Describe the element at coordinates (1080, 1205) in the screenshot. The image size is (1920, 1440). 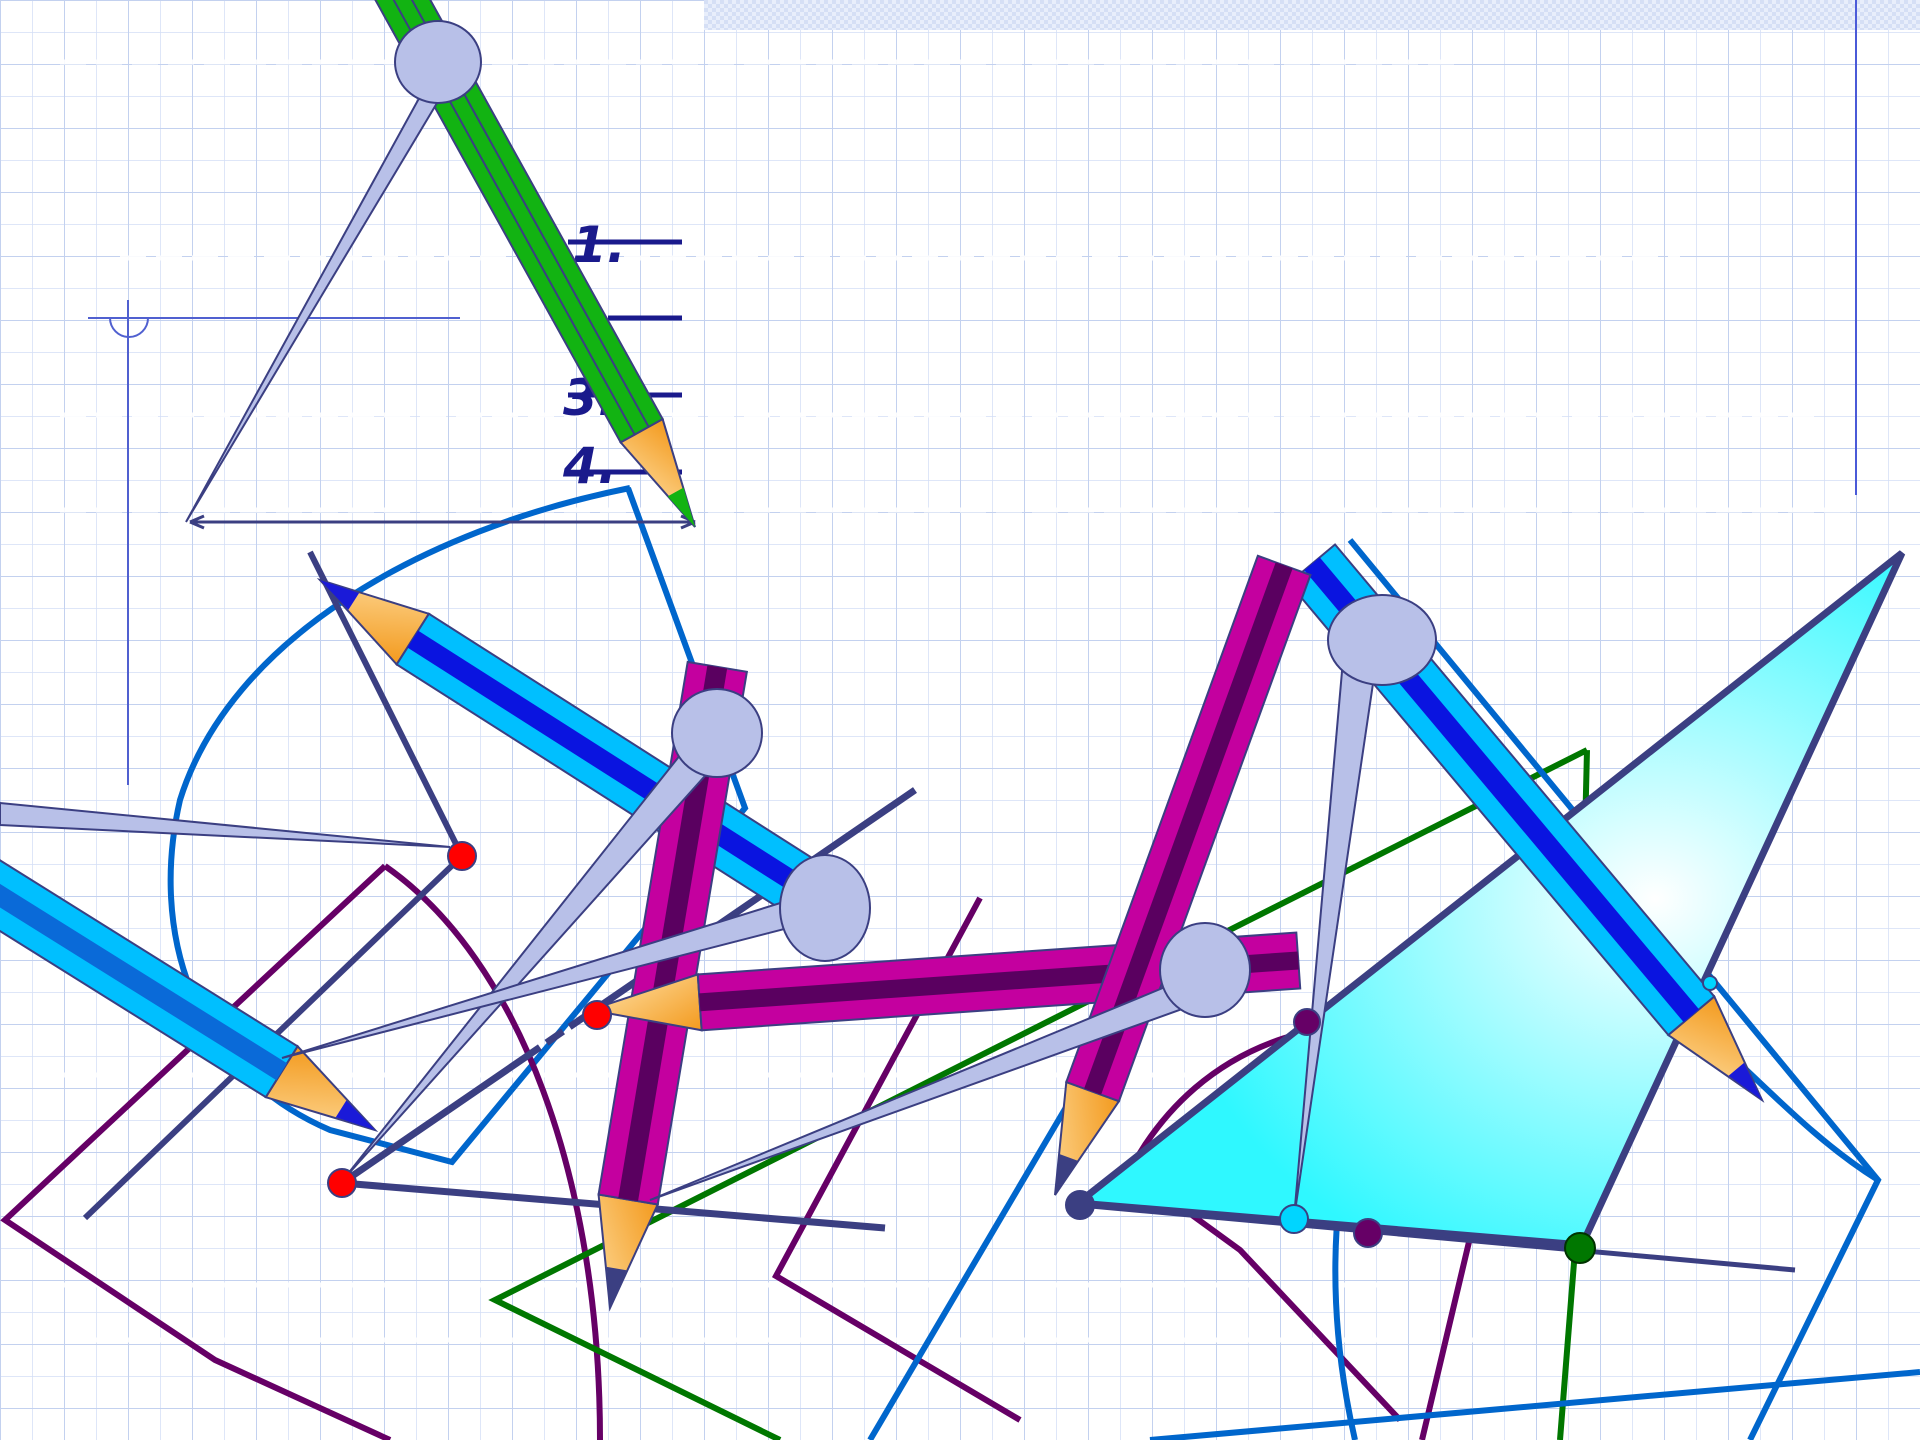
I see `point-slate` at that location.